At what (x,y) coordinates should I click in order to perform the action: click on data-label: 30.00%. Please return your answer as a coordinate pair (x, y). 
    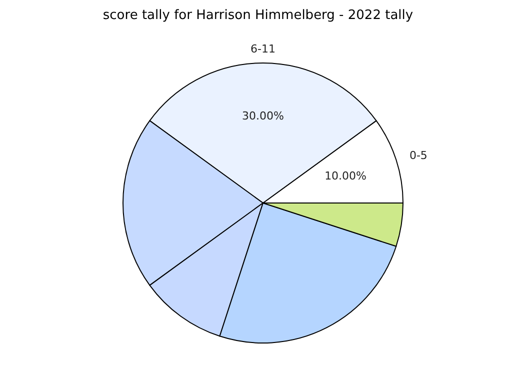
    Looking at the image, I should click on (263, 116).